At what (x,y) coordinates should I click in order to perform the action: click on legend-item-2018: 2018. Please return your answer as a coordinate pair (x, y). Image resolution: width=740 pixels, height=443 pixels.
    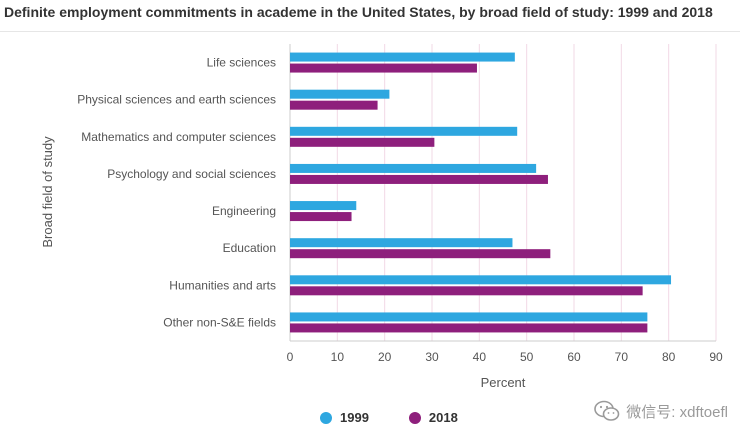
    Looking at the image, I should click on (433, 417).